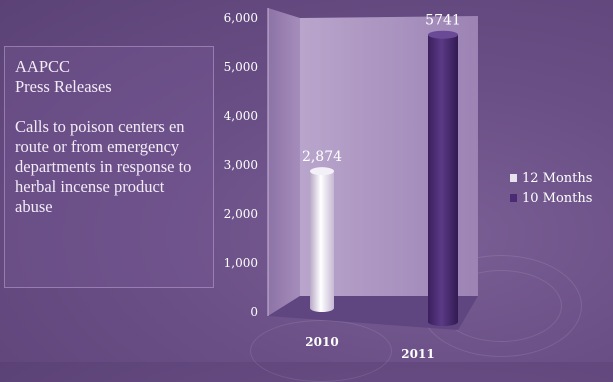 Image resolution: width=613 pixels, height=382 pixels. I want to click on legend-label-10-months: 10 Months, so click(557, 198).